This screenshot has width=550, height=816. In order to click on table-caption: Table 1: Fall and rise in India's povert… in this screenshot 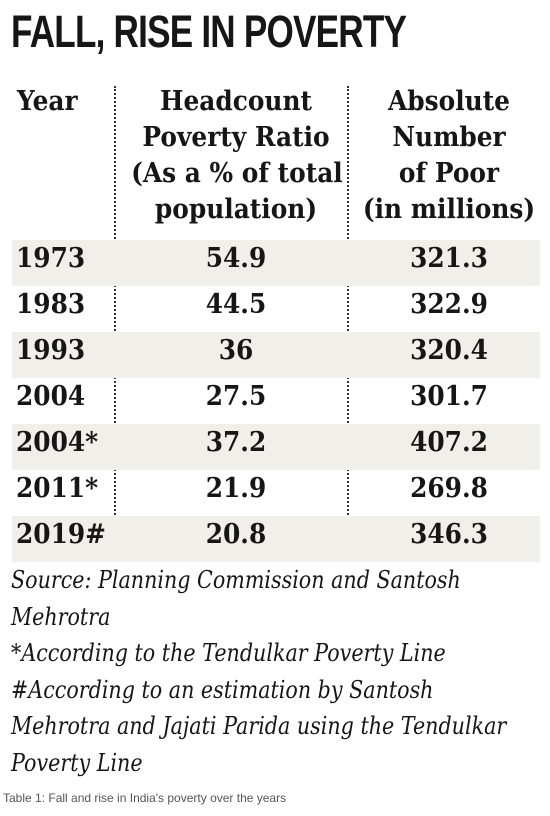, I will do `click(145, 798)`.